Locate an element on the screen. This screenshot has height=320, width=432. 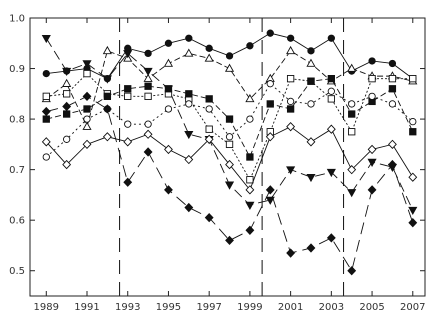
x-tick-label: 2005 is located at coordinates (371, 307).